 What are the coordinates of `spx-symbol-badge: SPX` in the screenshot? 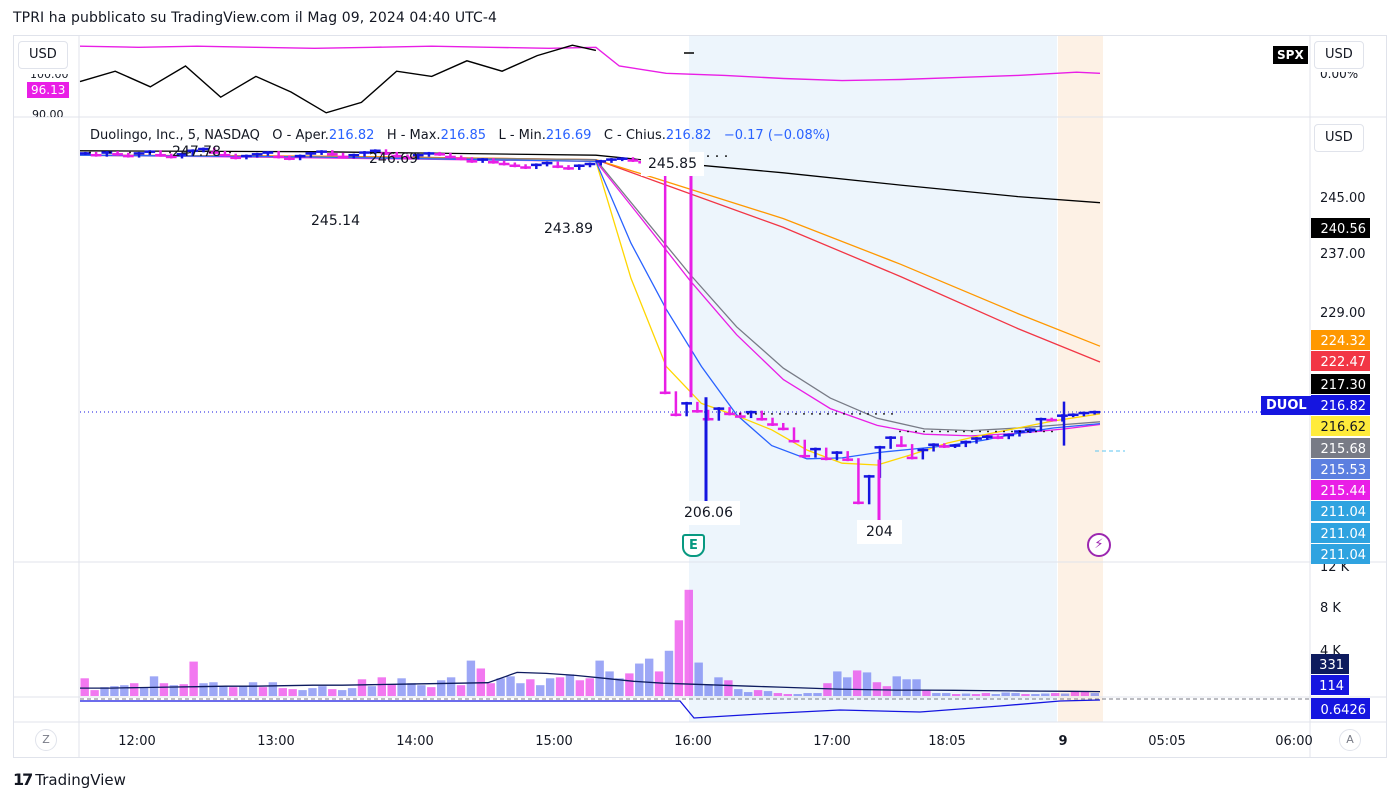 It's located at (1290, 55).